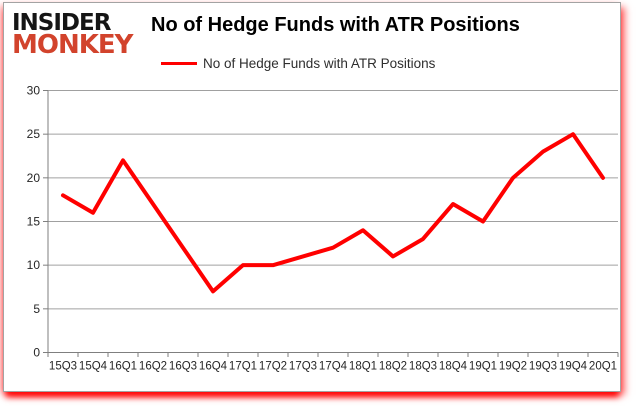 Image resolution: width=637 pixels, height=408 pixels. What do you see at coordinates (303, 367) in the screenshot?
I see `x-tick-label: 17Q3` at bounding box center [303, 367].